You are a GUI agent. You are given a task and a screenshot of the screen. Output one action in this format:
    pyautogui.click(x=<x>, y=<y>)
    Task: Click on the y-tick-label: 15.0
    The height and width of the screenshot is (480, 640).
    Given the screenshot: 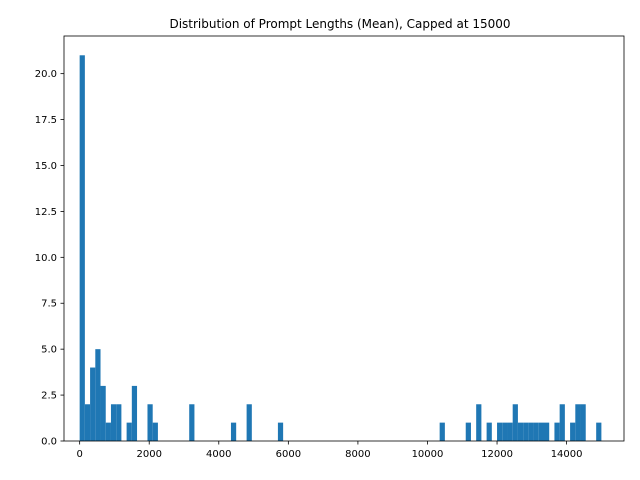 What is the action you would take?
    pyautogui.click(x=46, y=166)
    